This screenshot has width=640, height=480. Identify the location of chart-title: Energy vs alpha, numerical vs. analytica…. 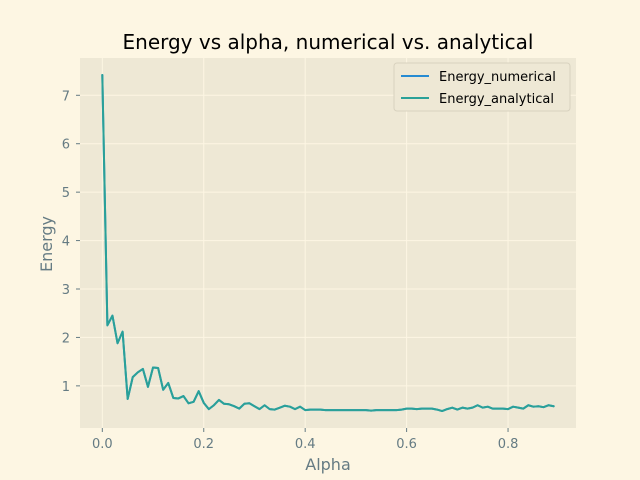
(328, 42).